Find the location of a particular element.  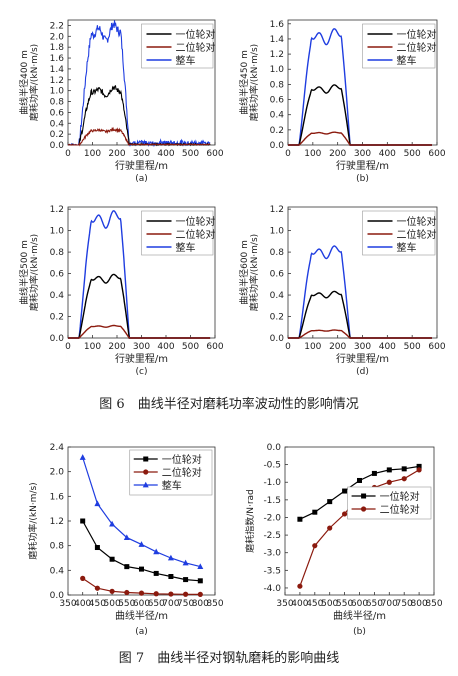

y-axis-label: 曲线半径600 m is located at coordinates (244, 272).